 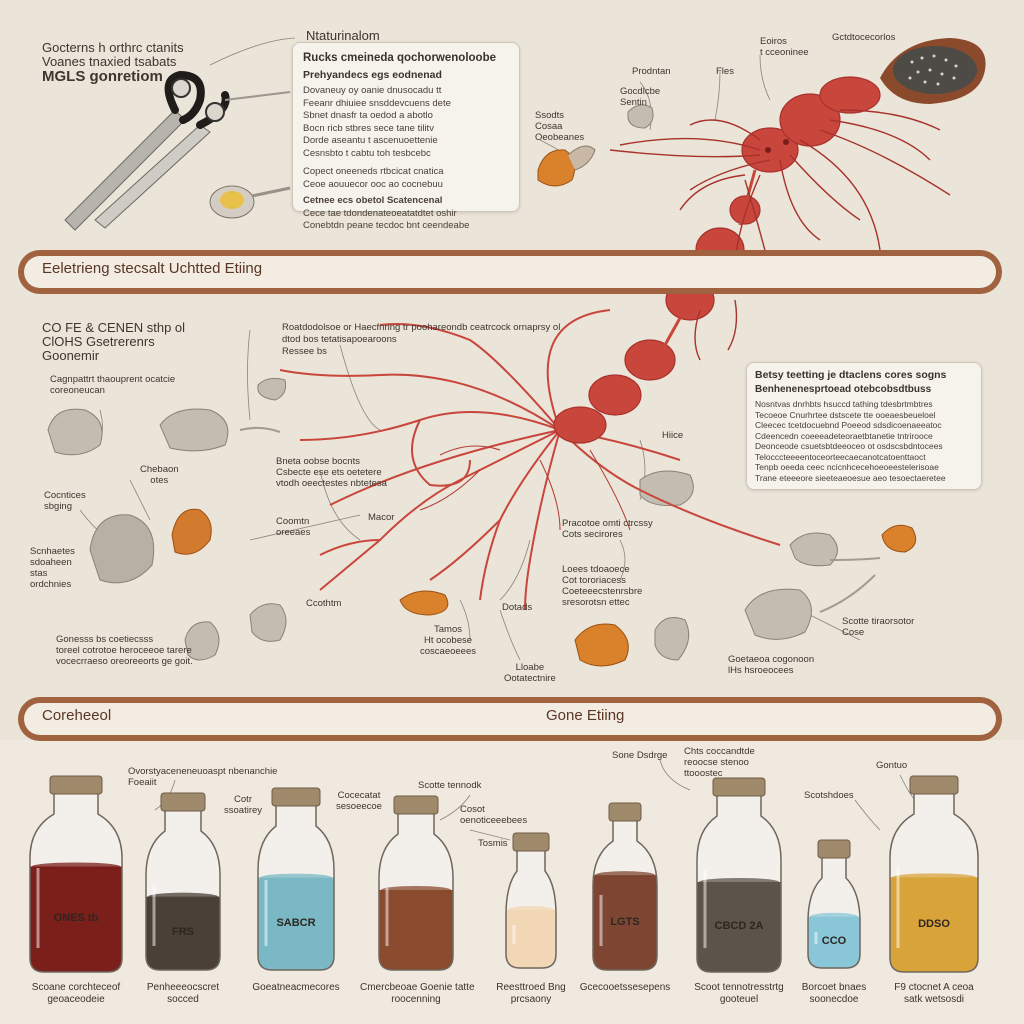 I want to click on jar-label: CCO, so click(x=834, y=941).